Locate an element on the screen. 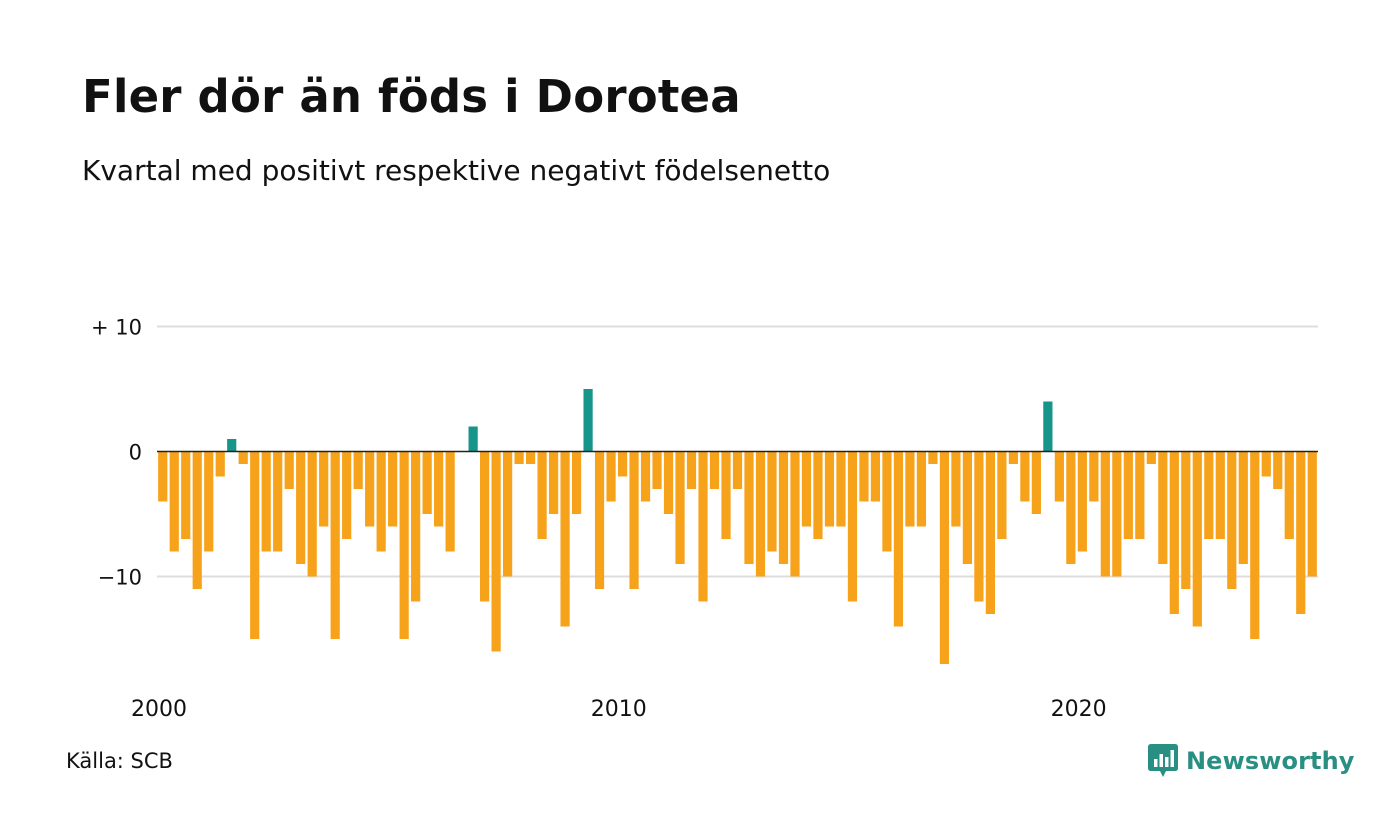 This screenshot has width=1400, height=840. source-note: Källa: SCB is located at coordinates (119, 761).